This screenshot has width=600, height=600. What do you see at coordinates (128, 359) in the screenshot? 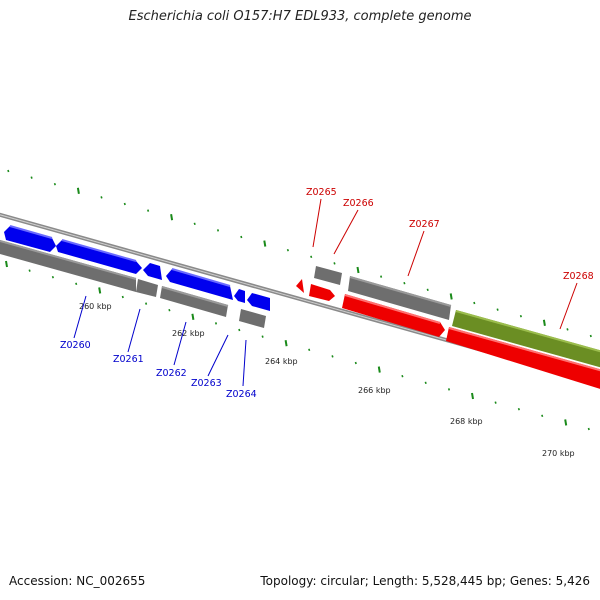
I see `label-z0261: Z0261` at bounding box center [128, 359].